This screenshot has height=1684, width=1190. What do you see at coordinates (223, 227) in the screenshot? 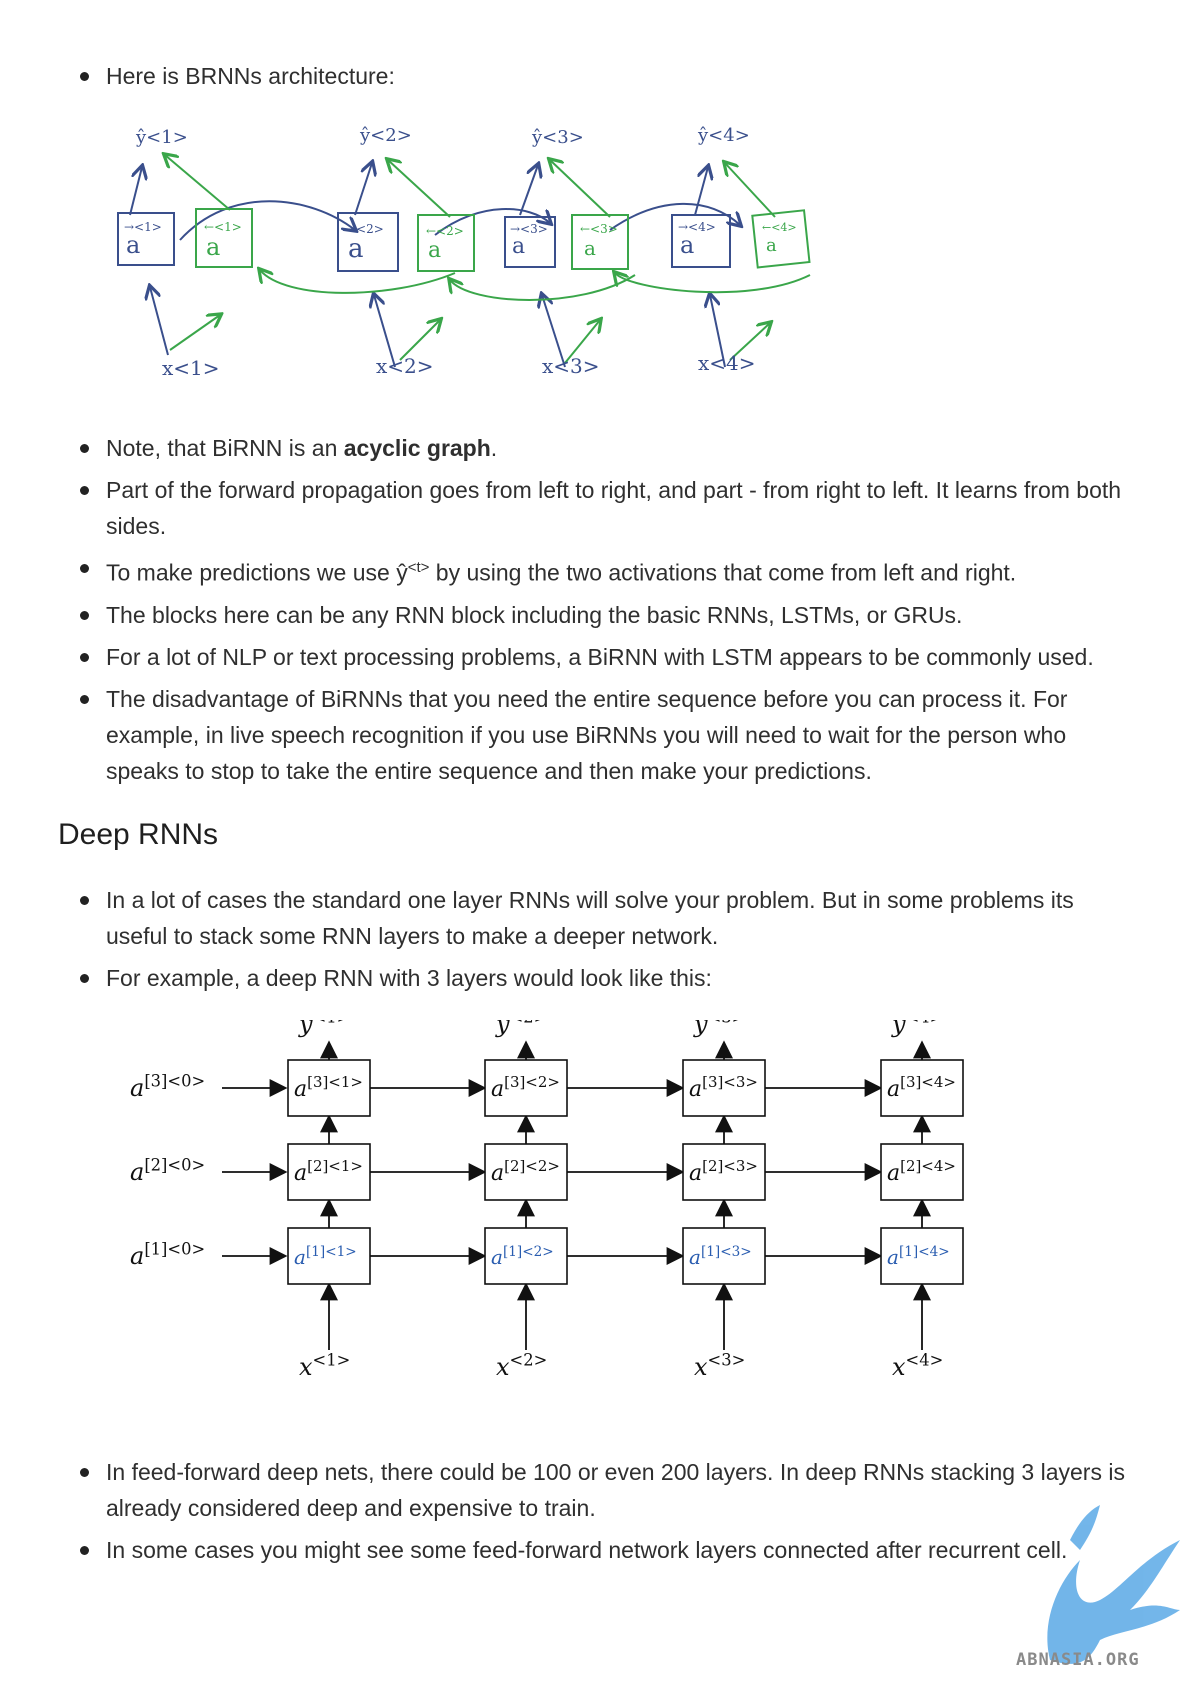
I see `backward-cell-label: ←<1>` at bounding box center [223, 227].